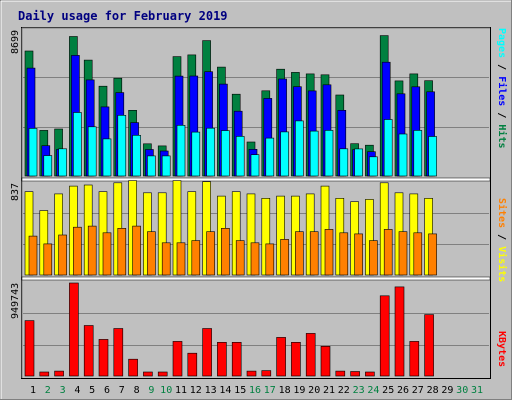  Describe the element at coordinates (502, 264) in the screenshot. I see `legend-visits: Visits` at that location.